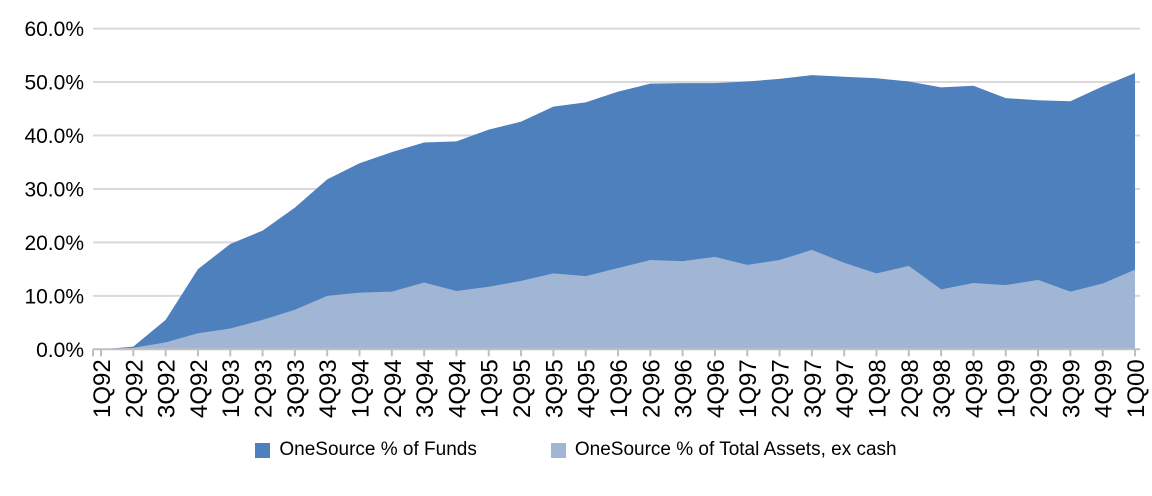 The width and height of the screenshot is (1152, 496). What do you see at coordinates (54, 29) in the screenshot?
I see `y-tick-label: 60.0%` at bounding box center [54, 29].